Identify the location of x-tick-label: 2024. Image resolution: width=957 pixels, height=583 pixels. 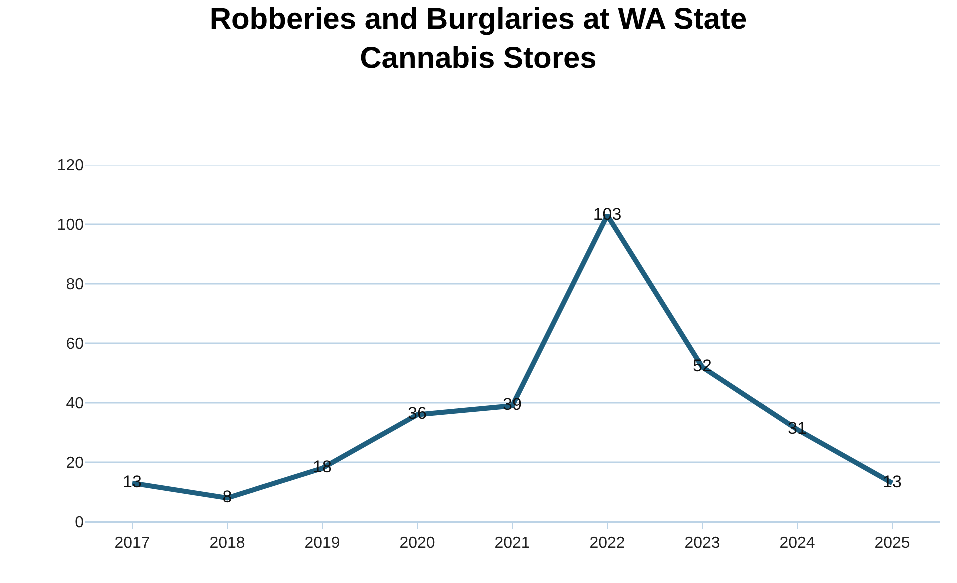
(798, 543).